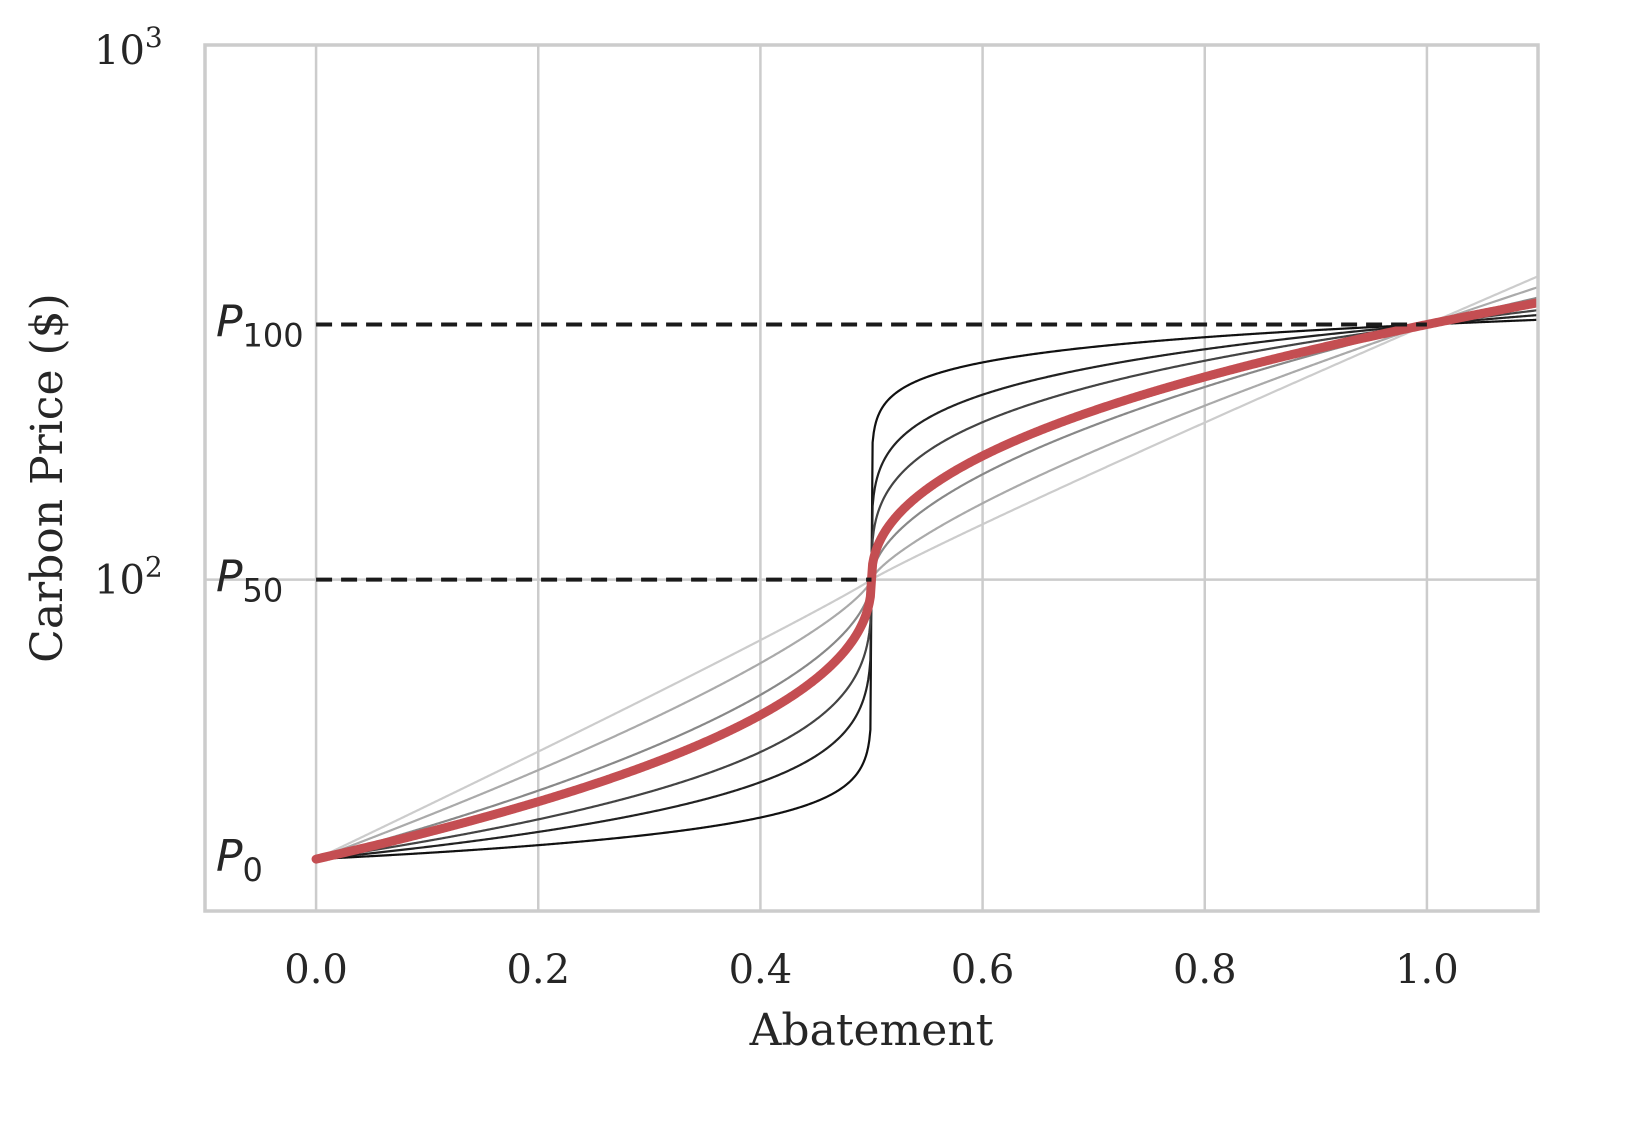 The width and height of the screenshot is (1639, 1134). I want to click on y-tick-label: 10², so click(128, 577).